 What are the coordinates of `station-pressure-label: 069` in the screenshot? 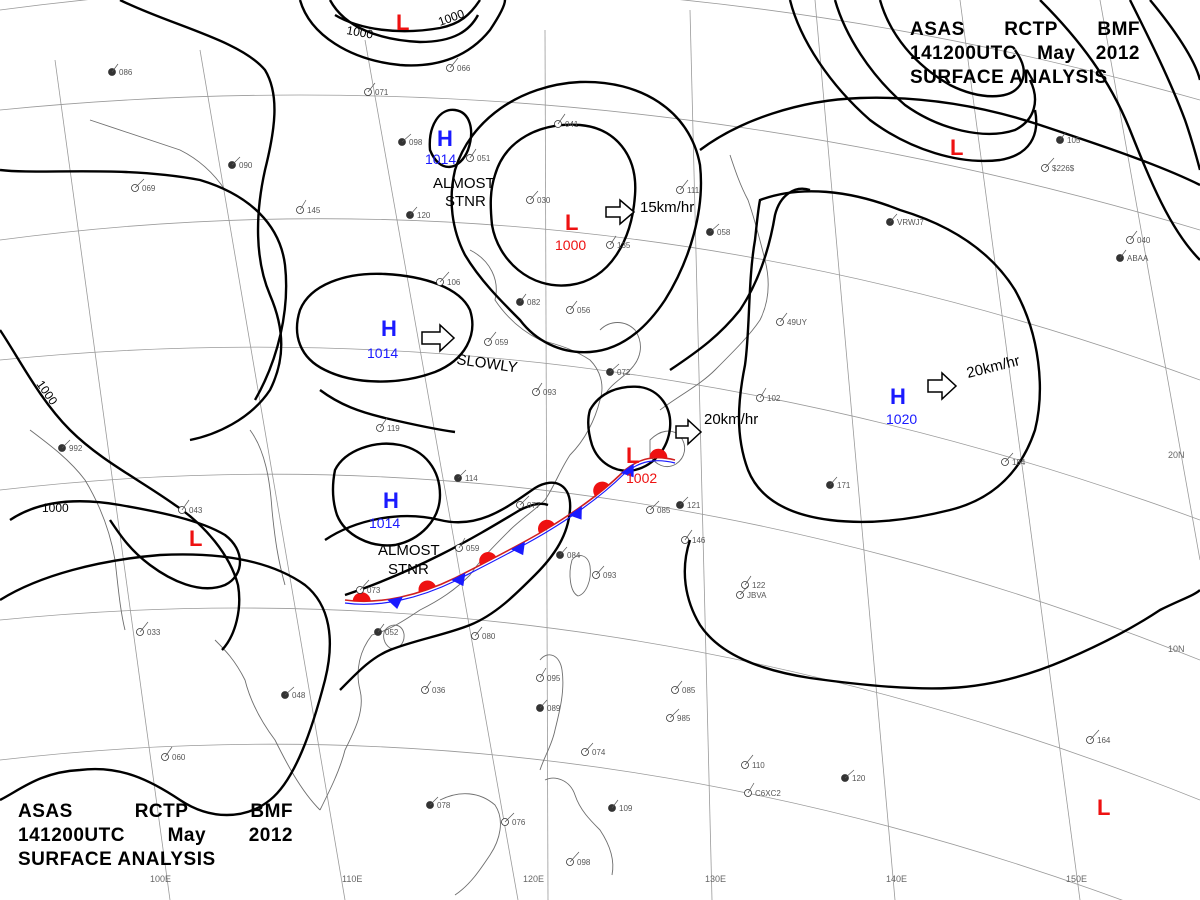 It's located at (149, 188).